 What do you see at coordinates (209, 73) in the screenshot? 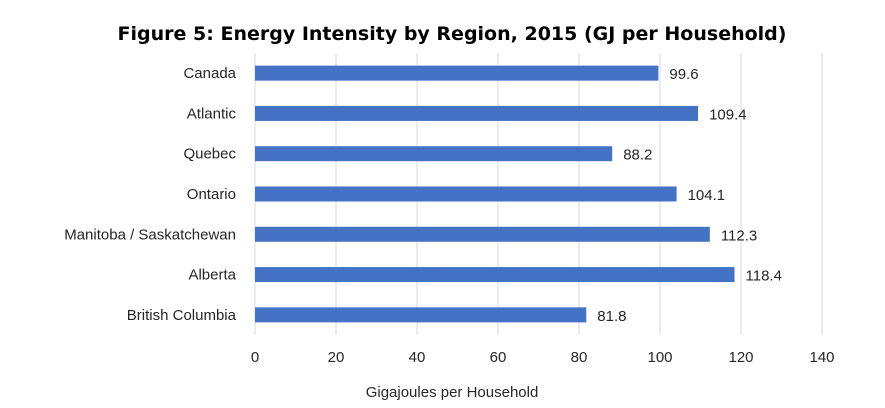
I see `category-label: Canada` at bounding box center [209, 73].